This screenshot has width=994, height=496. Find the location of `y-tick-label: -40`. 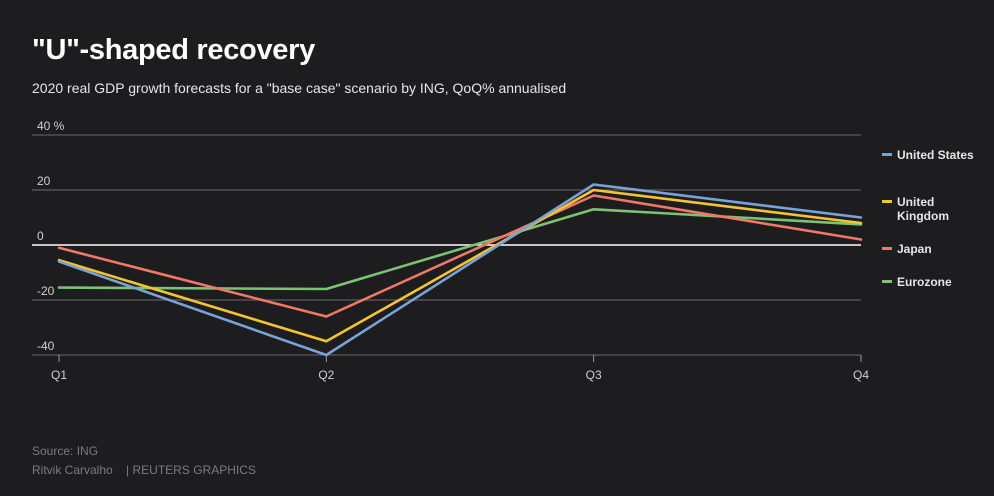

y-tick-label: -40 is located at coordinates (46, 346).